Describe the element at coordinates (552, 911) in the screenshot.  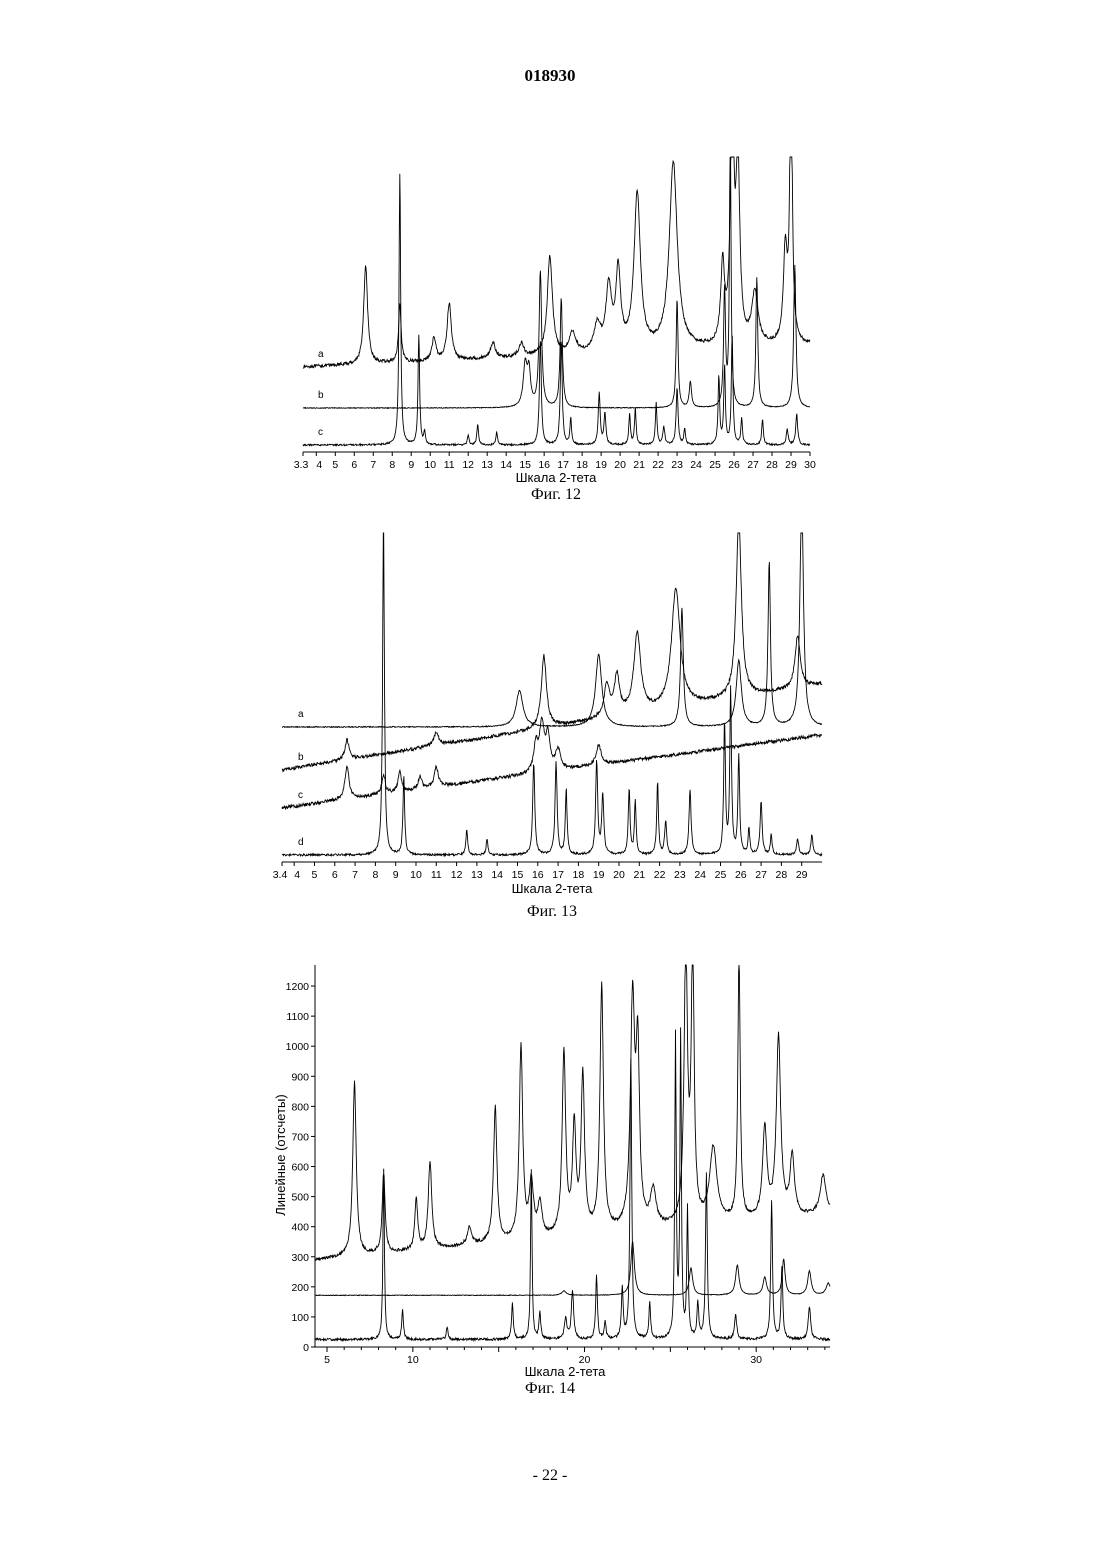
I see `fig13-caption: Фиг. 13` at that location.